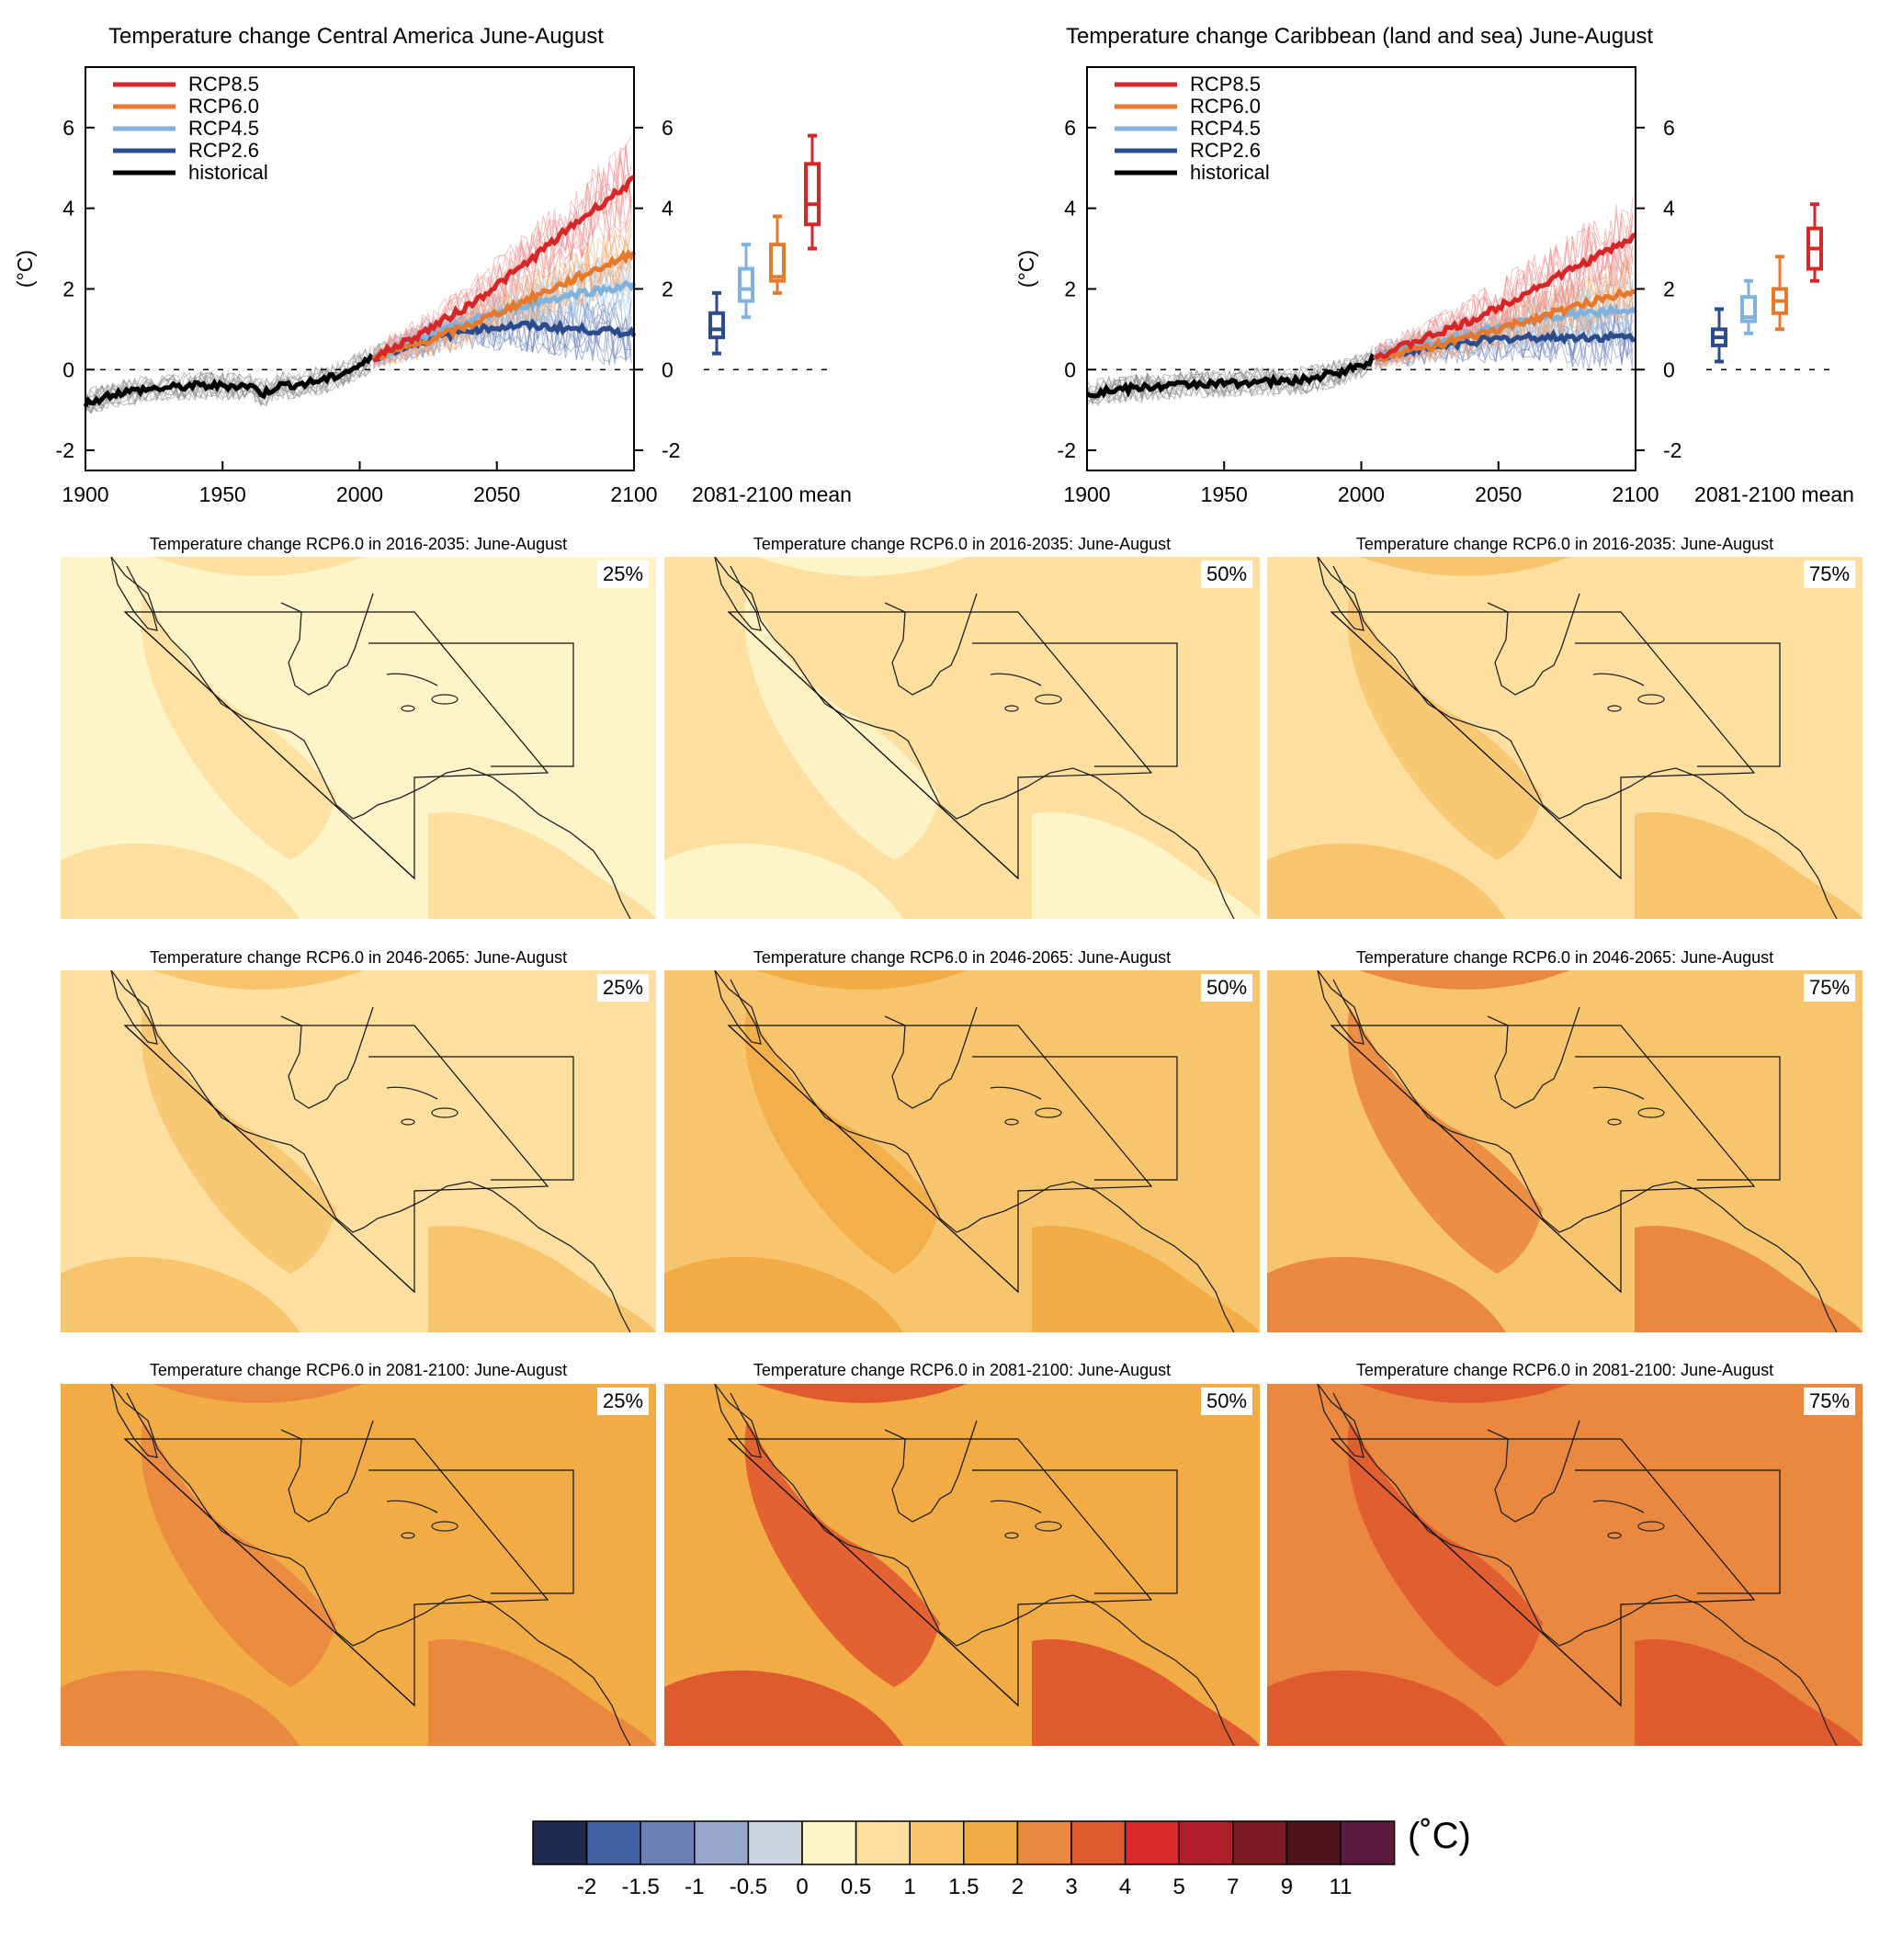  Describe the element at coordinates (1439, 1836) in the screenshot. I see `colorbar-unit: (˚C)` at that location.